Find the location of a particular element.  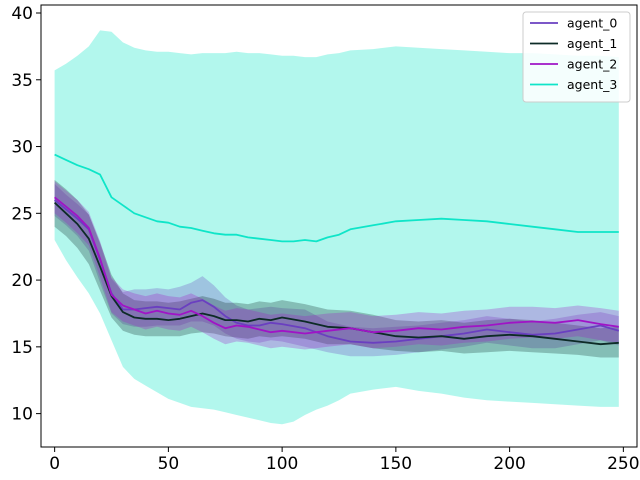

y-tick-label: 30 is located at coordinates (22, 148).